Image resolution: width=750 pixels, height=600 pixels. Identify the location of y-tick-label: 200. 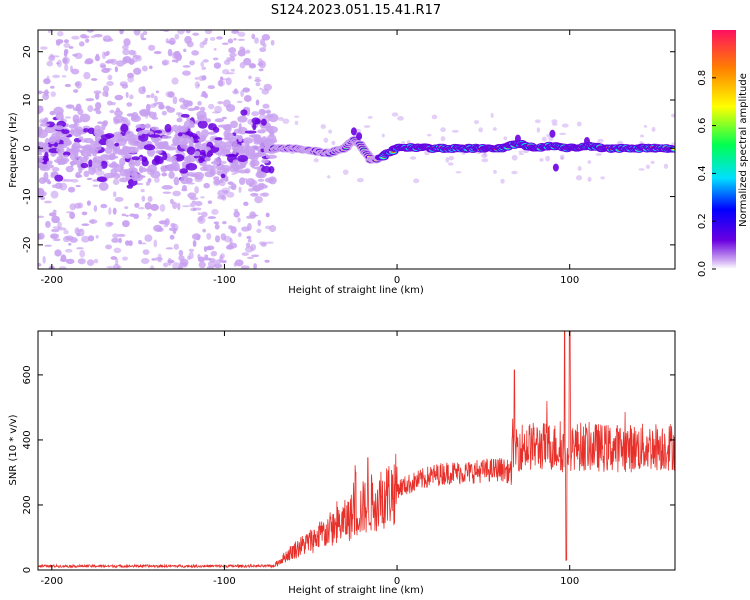
(27, 504).